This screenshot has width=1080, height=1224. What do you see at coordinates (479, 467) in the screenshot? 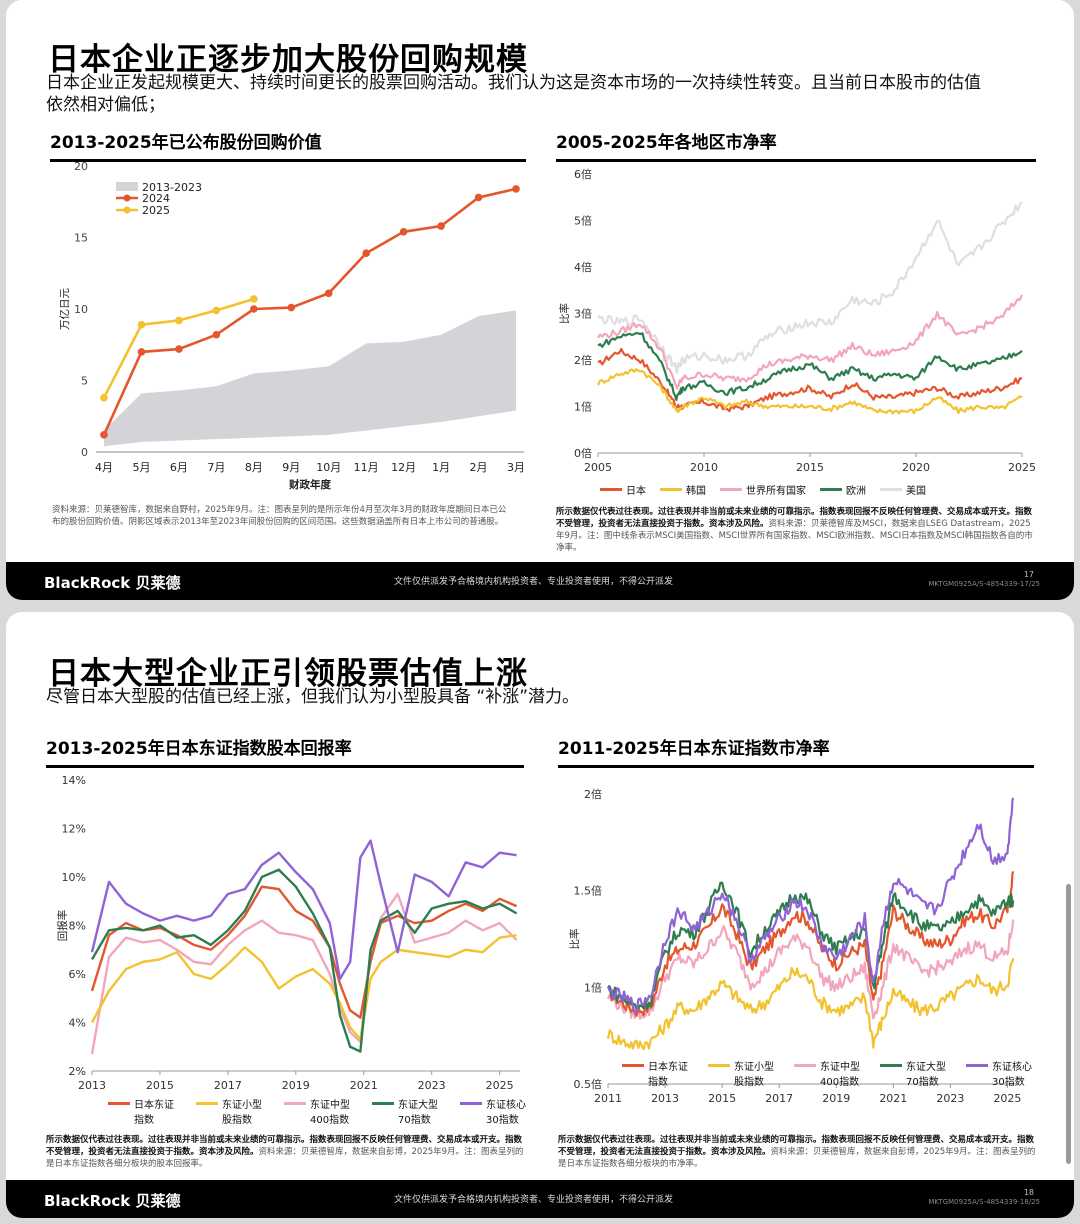
I see `x-tick-label: 2月` at bounding box center [479, 467].